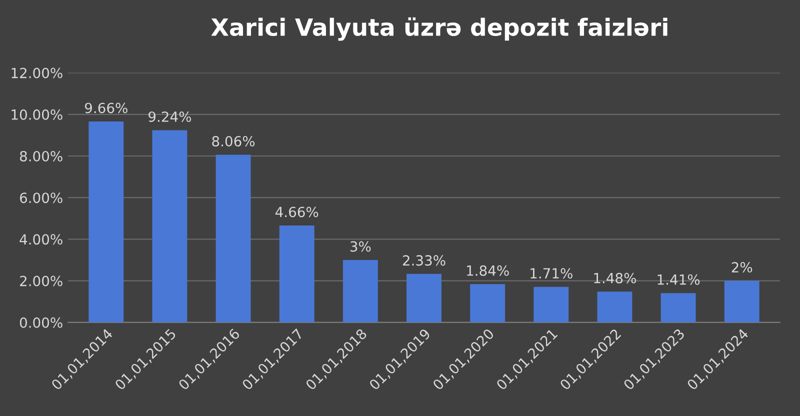 The image size is (800, 416). Describe the element at coordinates (41, 281) in the screenshot. I see `y-tick-label: 2.00%` at that location.